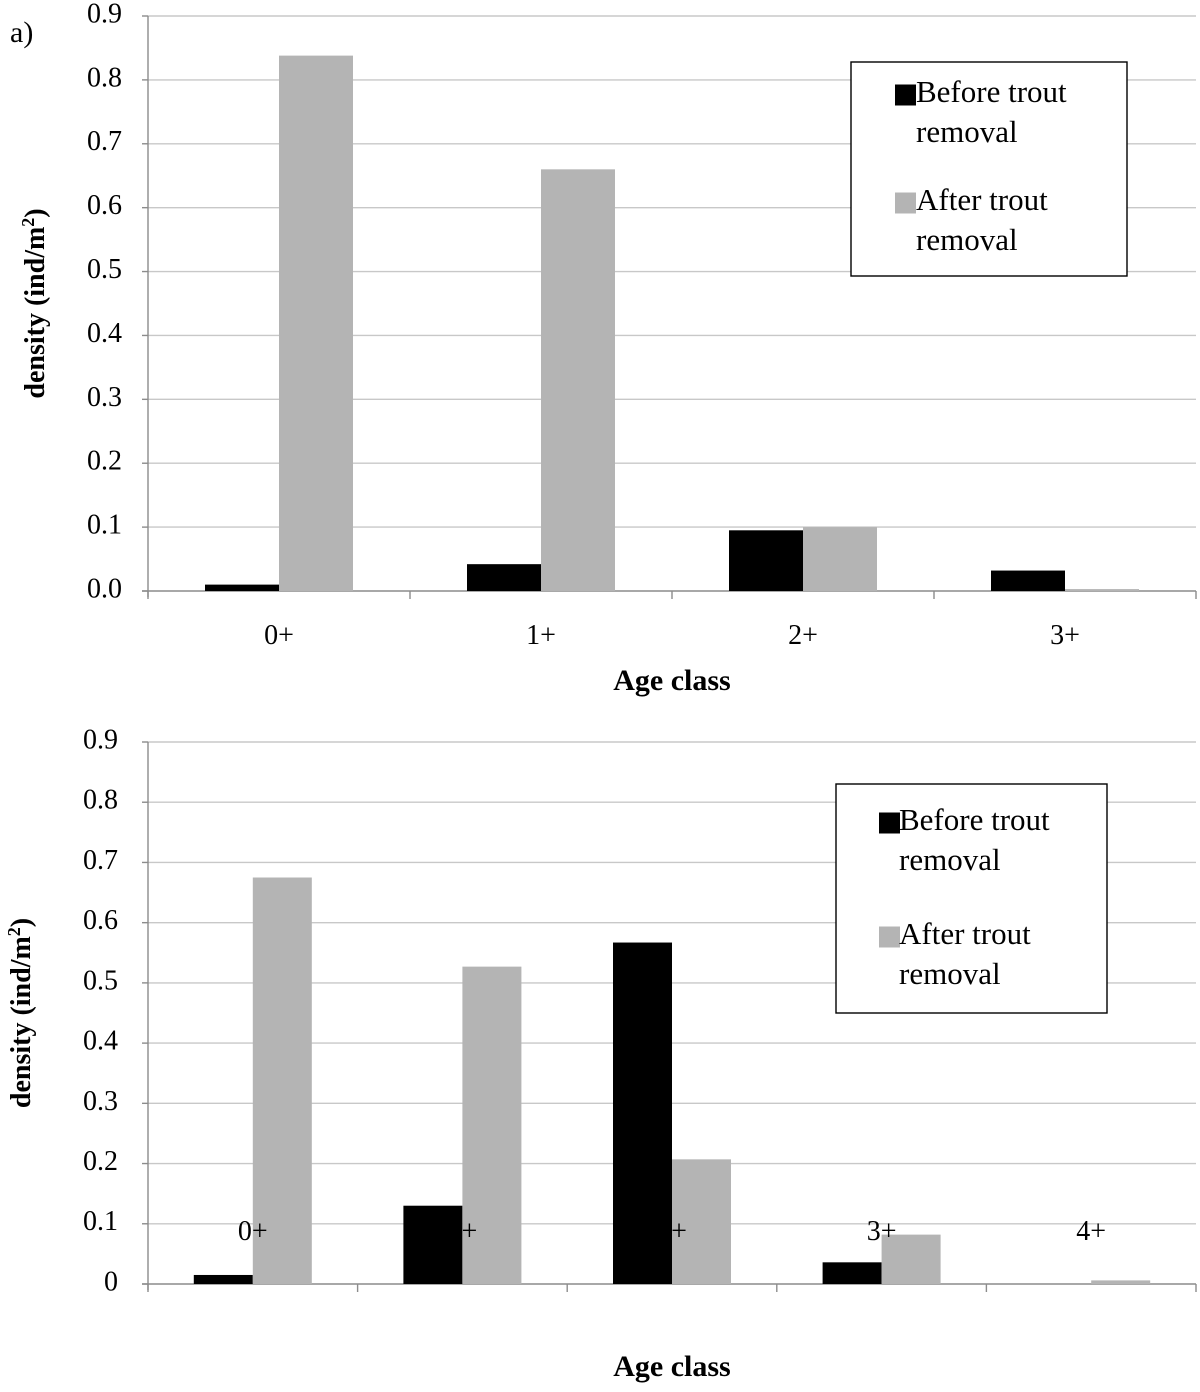 Image resolution: width=1200 pixels, height=1392 pixels. What do you see at coordinates (1121, 1282) in the screenshot?
I see `bar-after-4+` at bounding box center [1121, 1282].